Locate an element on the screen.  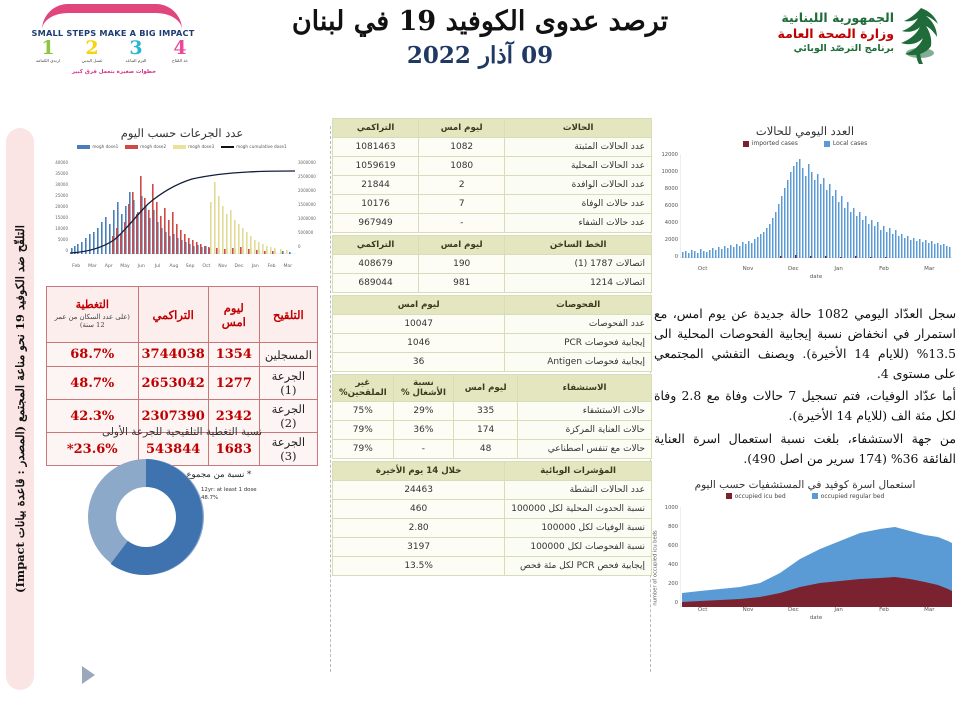
play-triangle-icon is located at coordinates (88, 675).